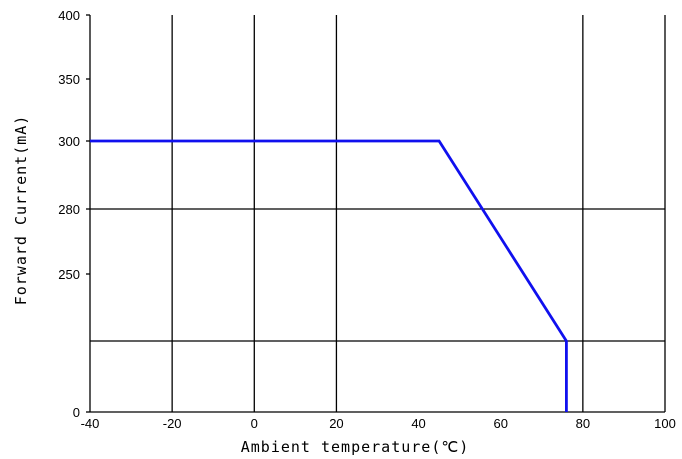 This screenshot has height=459, width=682. Describe the element at coordinates (378, 423) in the screenshot. I see `x-tick-labels: -40 -20 0 20 40 60 80 100` at that location.